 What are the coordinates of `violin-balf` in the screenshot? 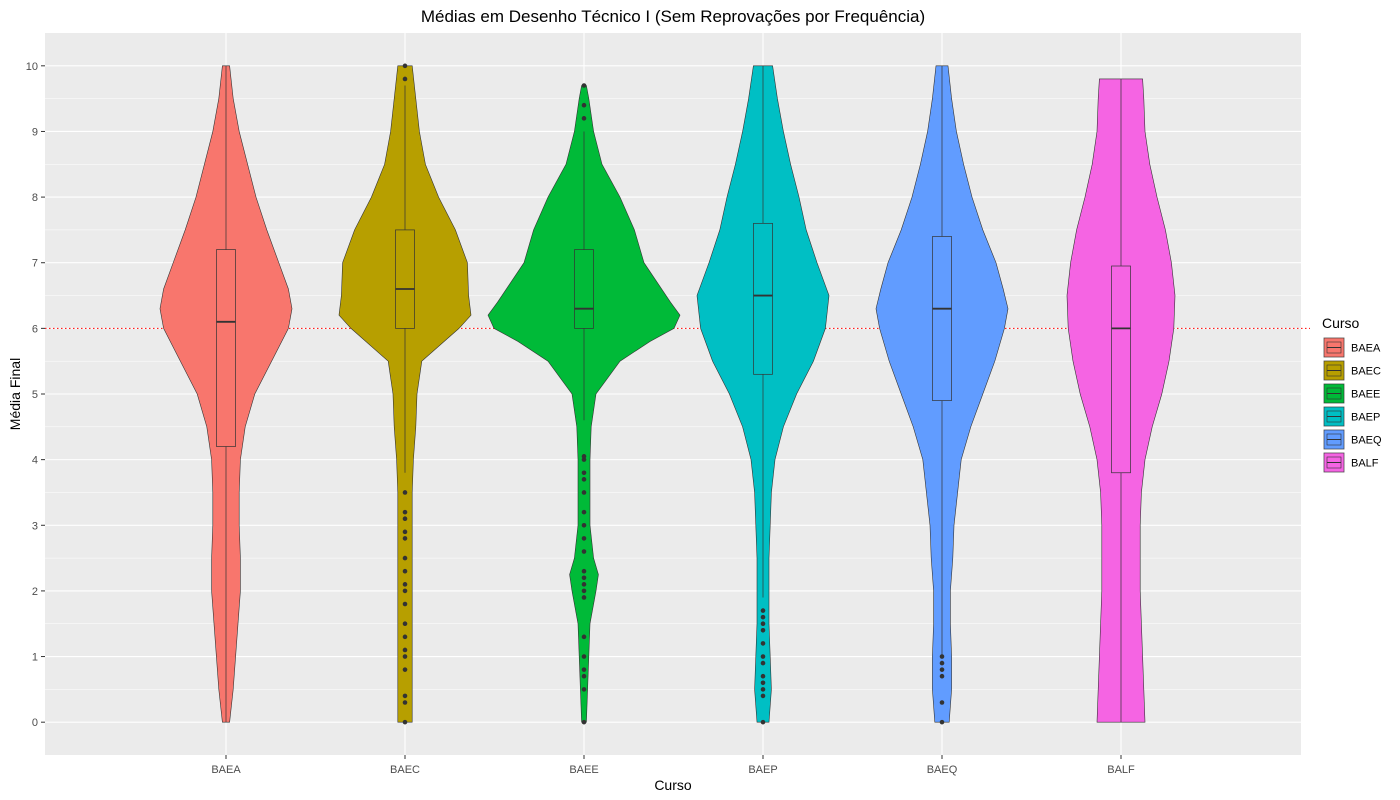 It's located at (1121, 400).